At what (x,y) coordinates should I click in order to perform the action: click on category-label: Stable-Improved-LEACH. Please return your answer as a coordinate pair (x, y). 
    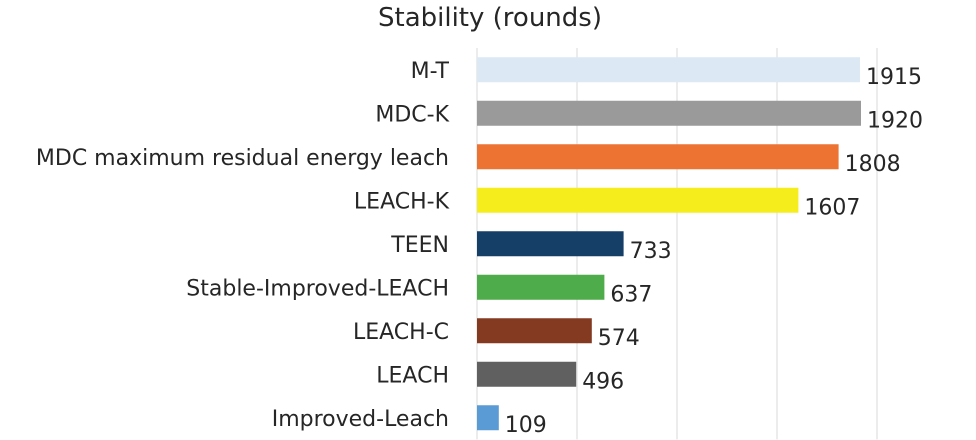
    Looking at the image, I should click on (317, 288).